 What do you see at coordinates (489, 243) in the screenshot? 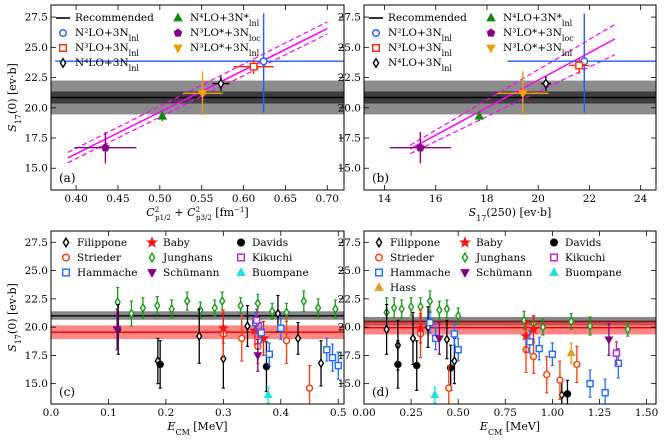
I see `legend-text: Baby` at bounding box center [489, 243].